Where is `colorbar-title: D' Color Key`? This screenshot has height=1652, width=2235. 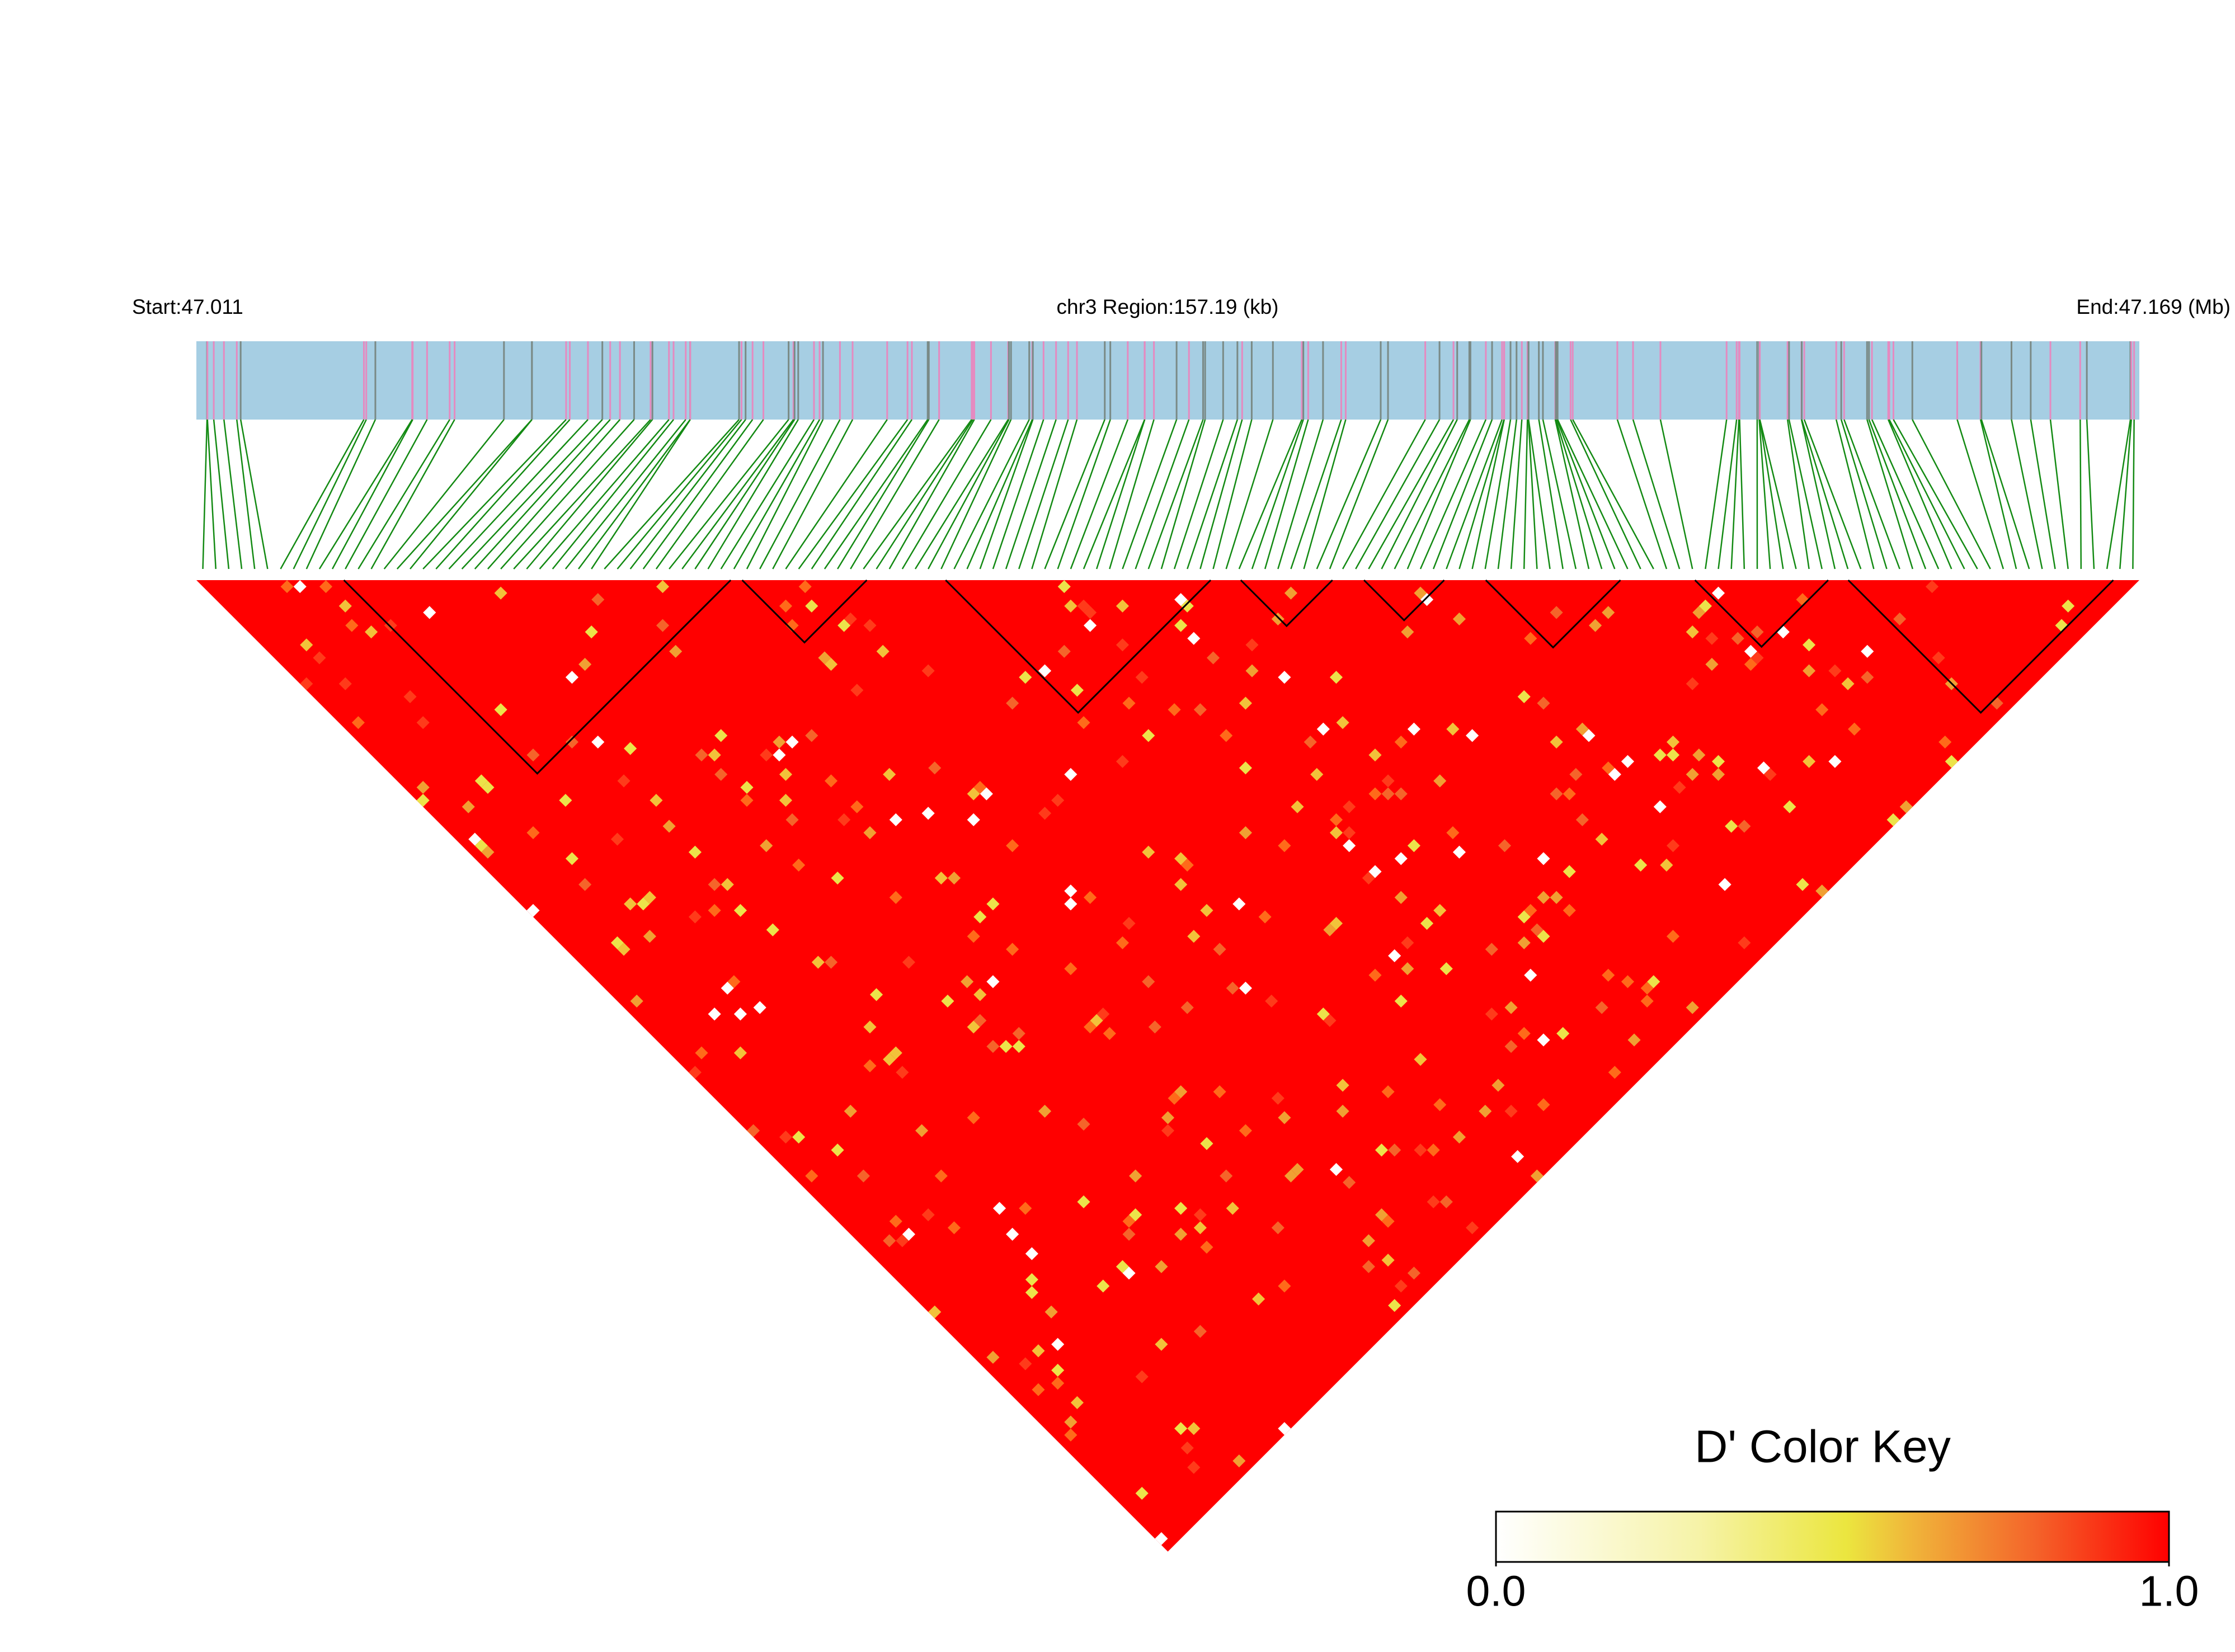 colorbar-title: D' Color Key is located at coordinates (1823, 1447).